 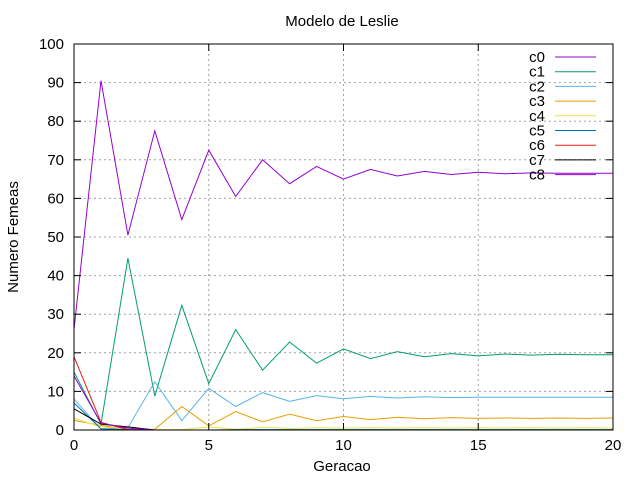 What do you see at coordinates (478, 445) in the screenshot?
I see `x-tick-label: 15` at bounding box center [478, 445].